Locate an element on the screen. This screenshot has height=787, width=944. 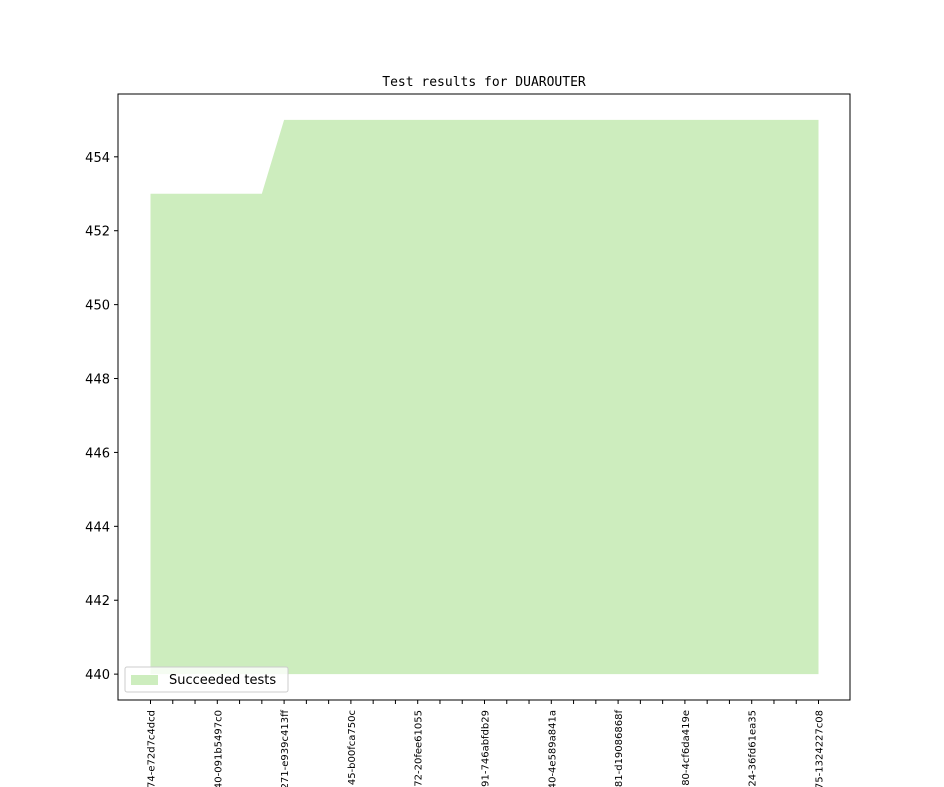
x-tick-label: 40-091b5497c0 is located at coordinates (218, 748).